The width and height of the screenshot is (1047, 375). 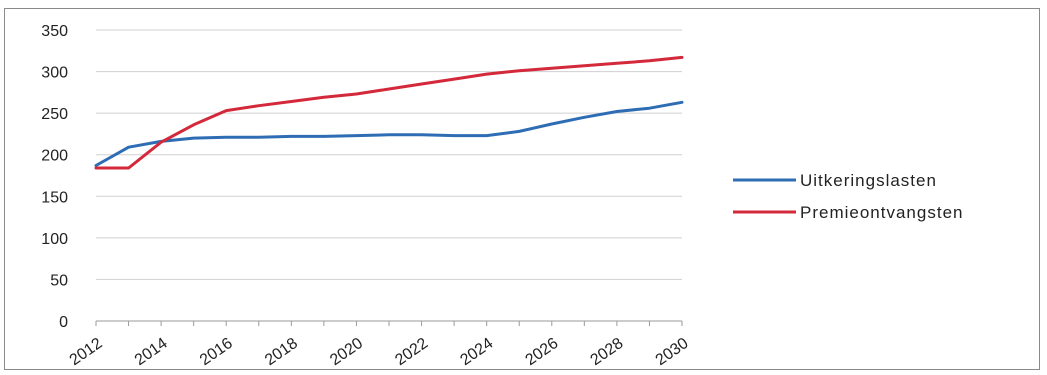 I want to click on x-axis, so click(x=389, y=323).